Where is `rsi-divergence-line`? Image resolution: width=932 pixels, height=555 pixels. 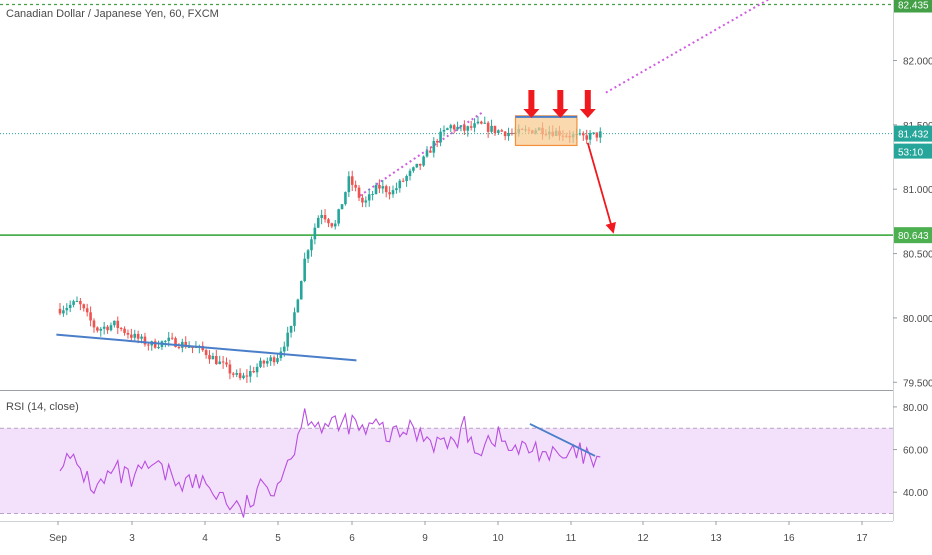
rsi-divergence-line is located at coordinates (562, 440).